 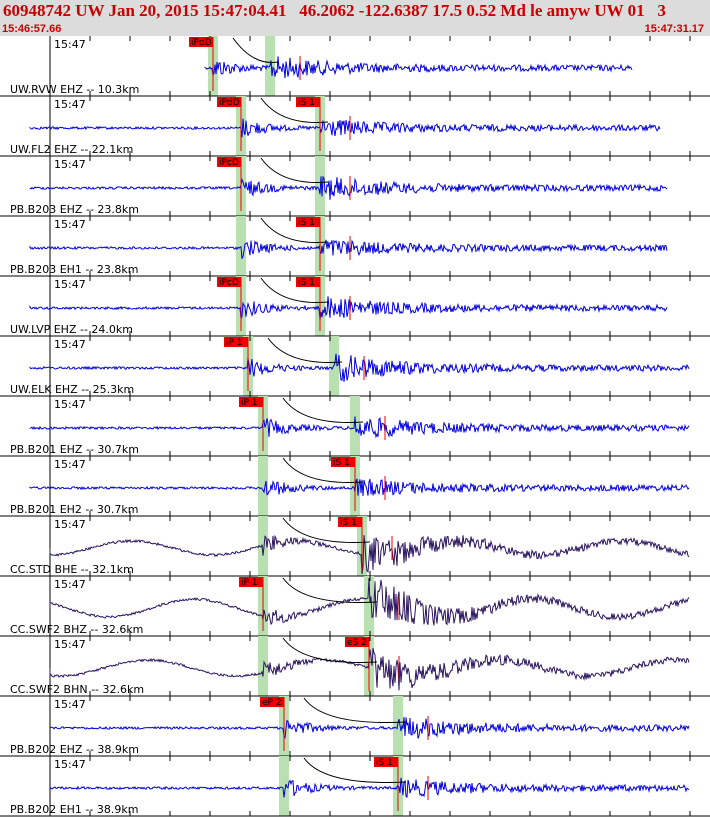 What do you see at coordinates (71, 329) in the screenshot?
I see `station-label: UW.LVP EHZ -- 24.0km` at bounding box center [71, 329].